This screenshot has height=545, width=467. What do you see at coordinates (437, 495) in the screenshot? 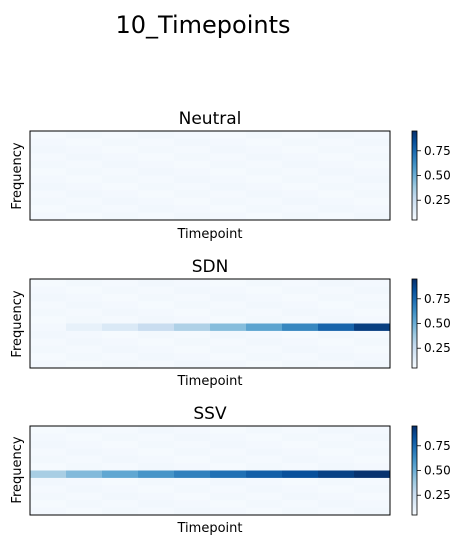
I see `colorbar-tick-label: 0.25` at bounding box center [437, 495].